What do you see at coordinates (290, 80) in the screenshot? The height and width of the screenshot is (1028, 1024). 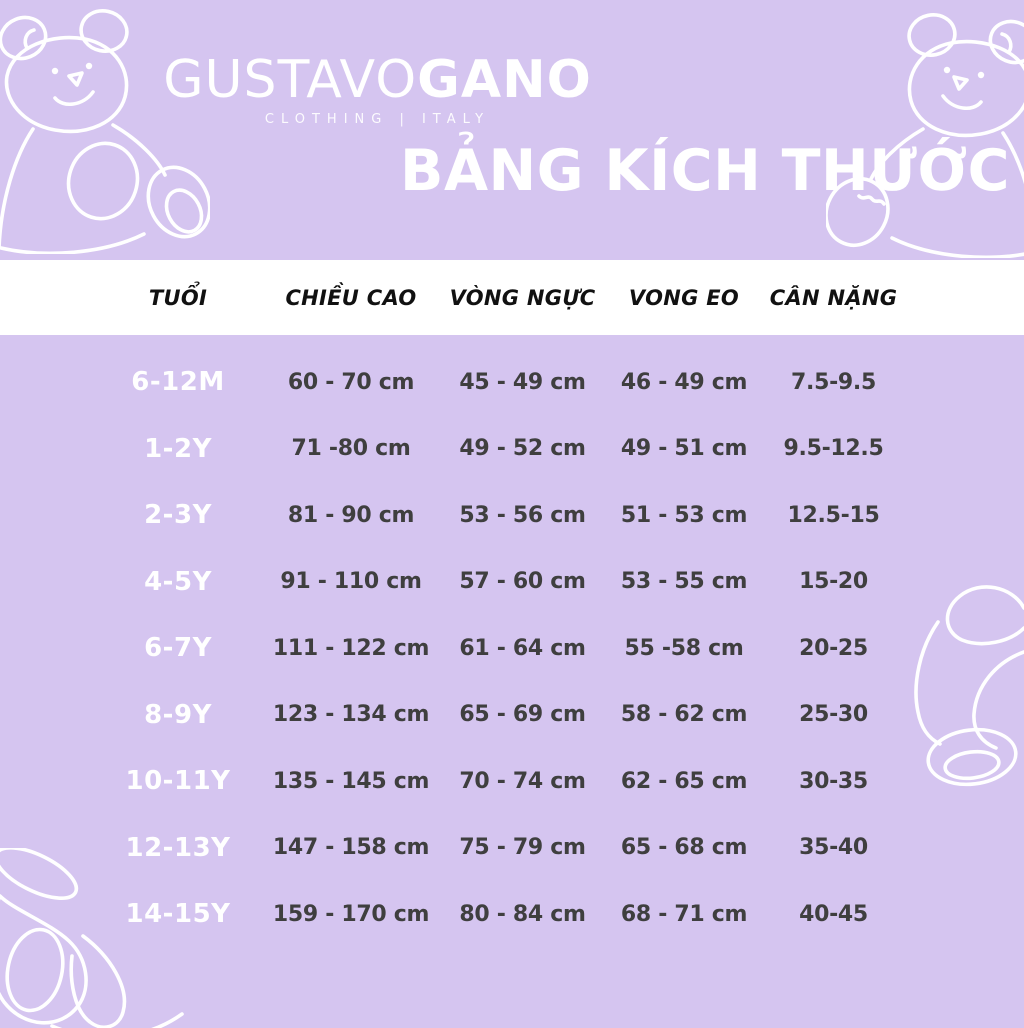 I see `brand-name-regular: GUSTAVO` at bounding box center [290, 80].